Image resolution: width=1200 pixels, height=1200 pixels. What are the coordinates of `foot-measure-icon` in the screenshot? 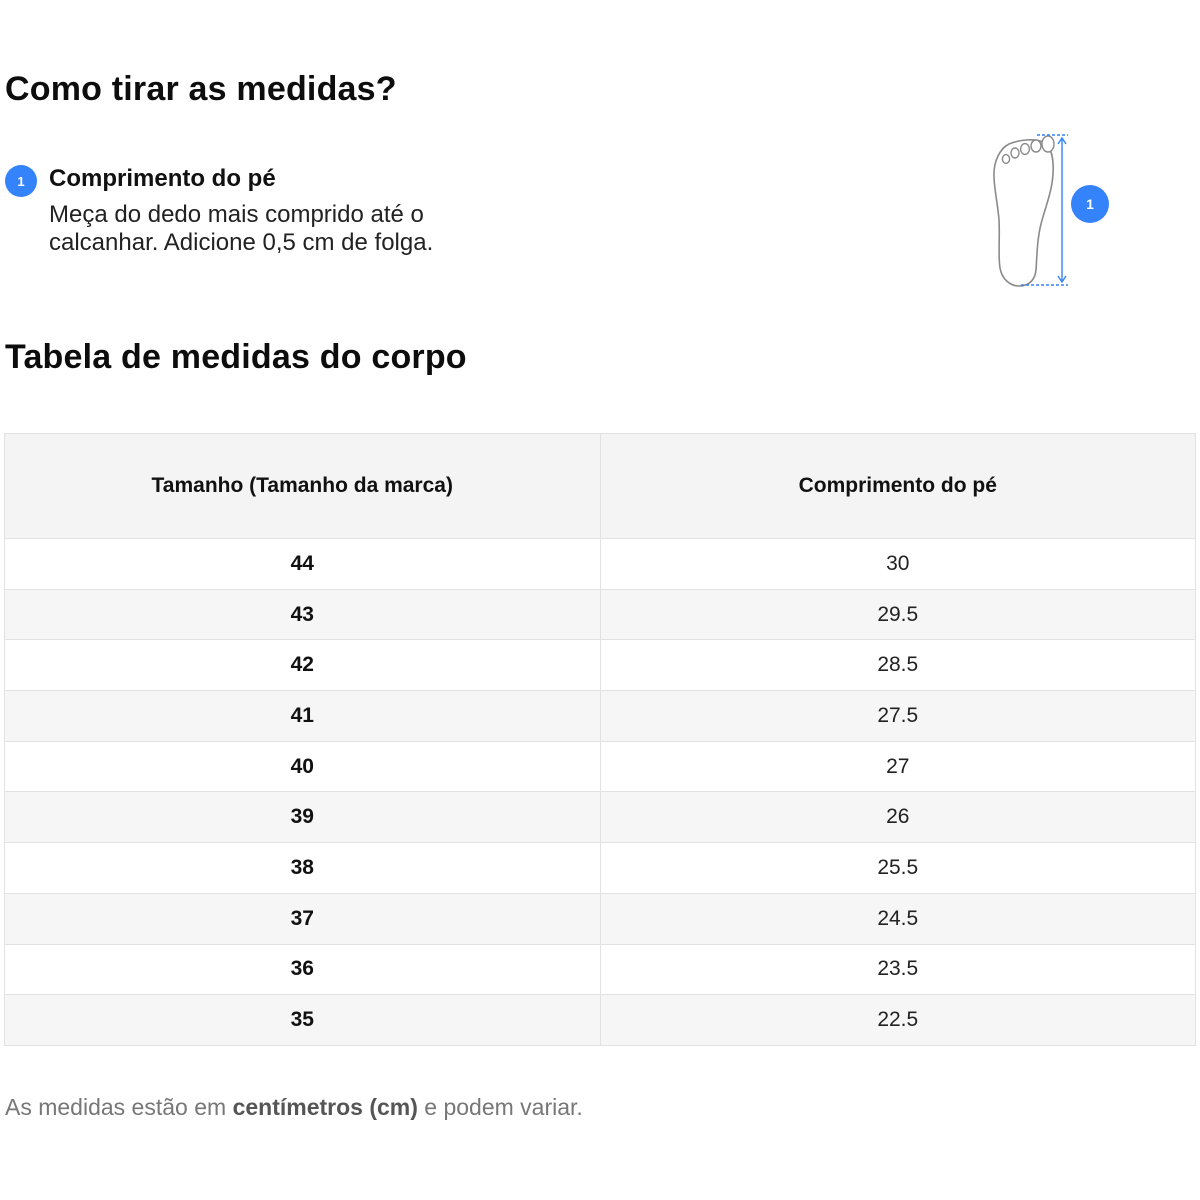 It's located at (1030, 210).